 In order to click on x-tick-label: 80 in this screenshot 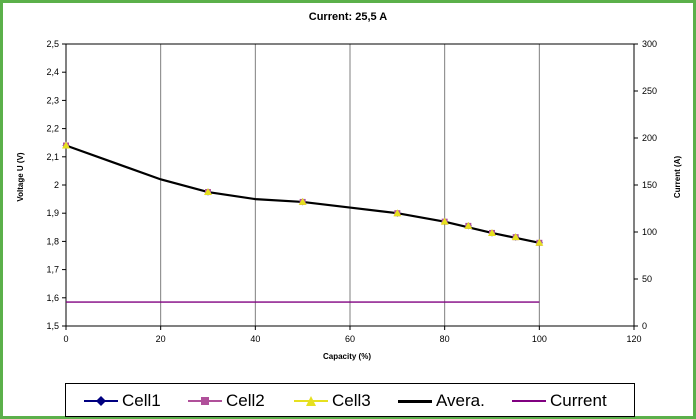, I will do `click(445, 339)`.